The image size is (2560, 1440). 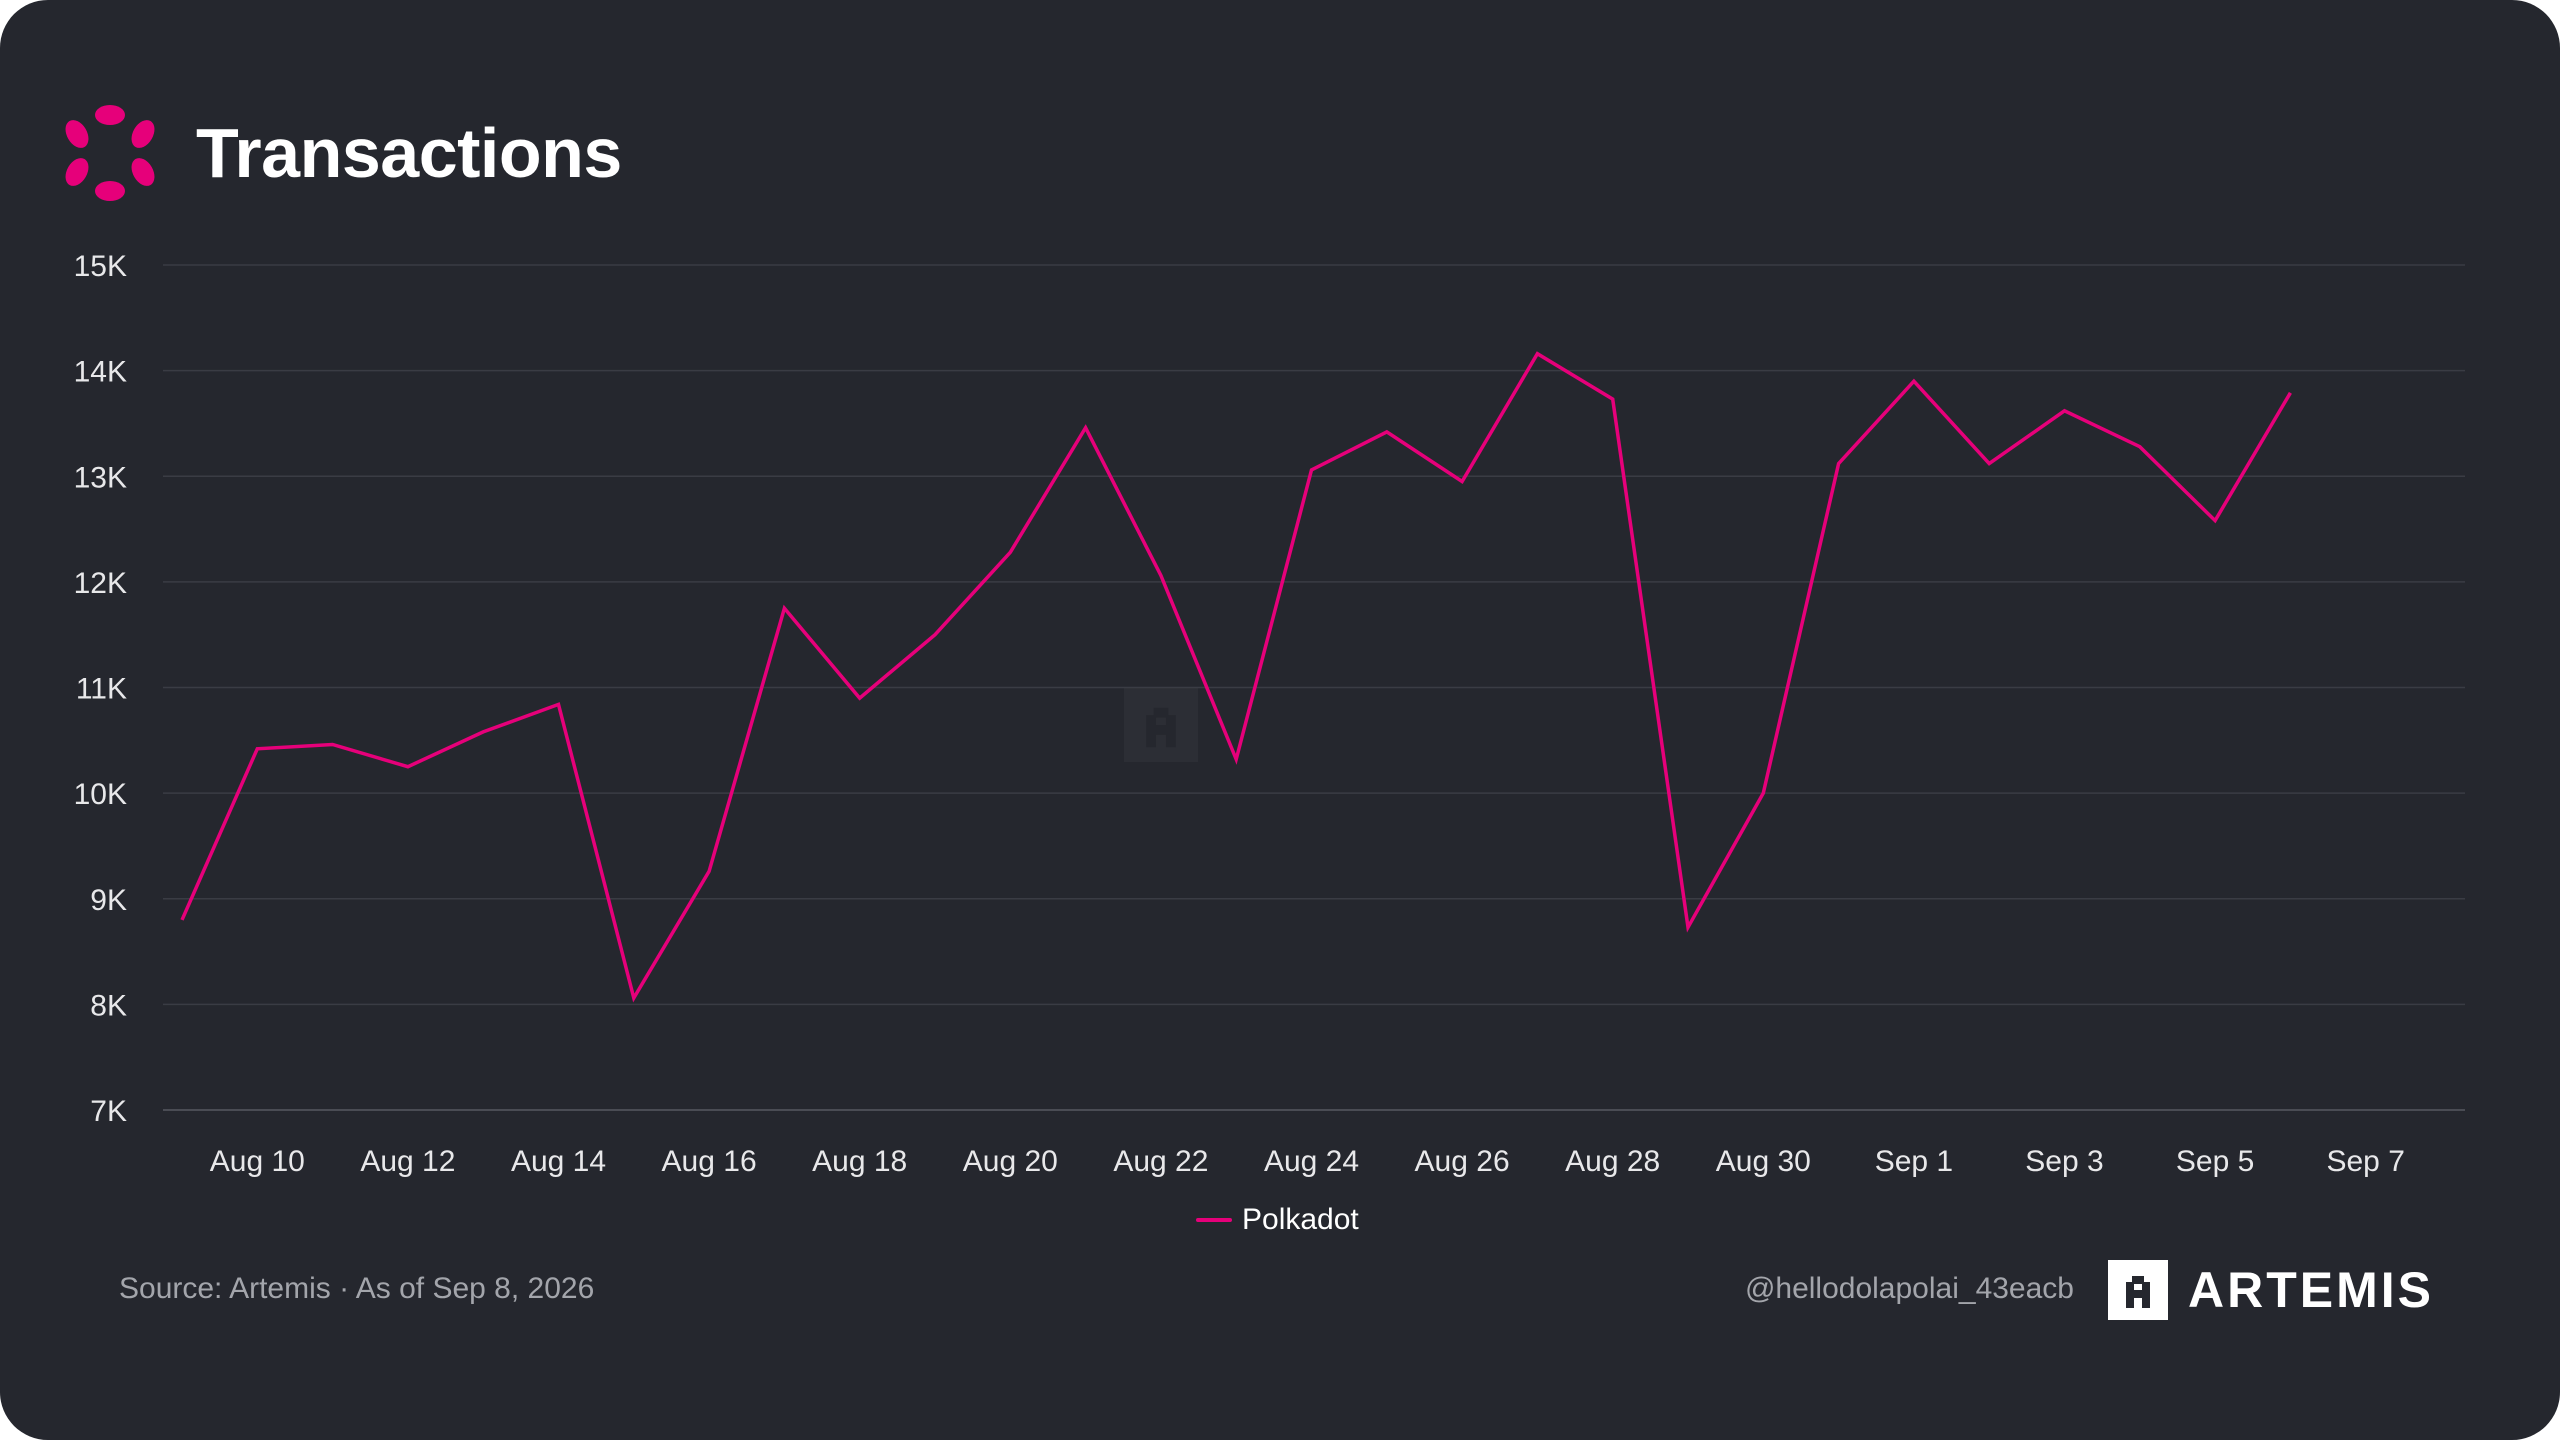 I want to click on x-tick-label: Aug 22, so click(x=1160, y=1161).